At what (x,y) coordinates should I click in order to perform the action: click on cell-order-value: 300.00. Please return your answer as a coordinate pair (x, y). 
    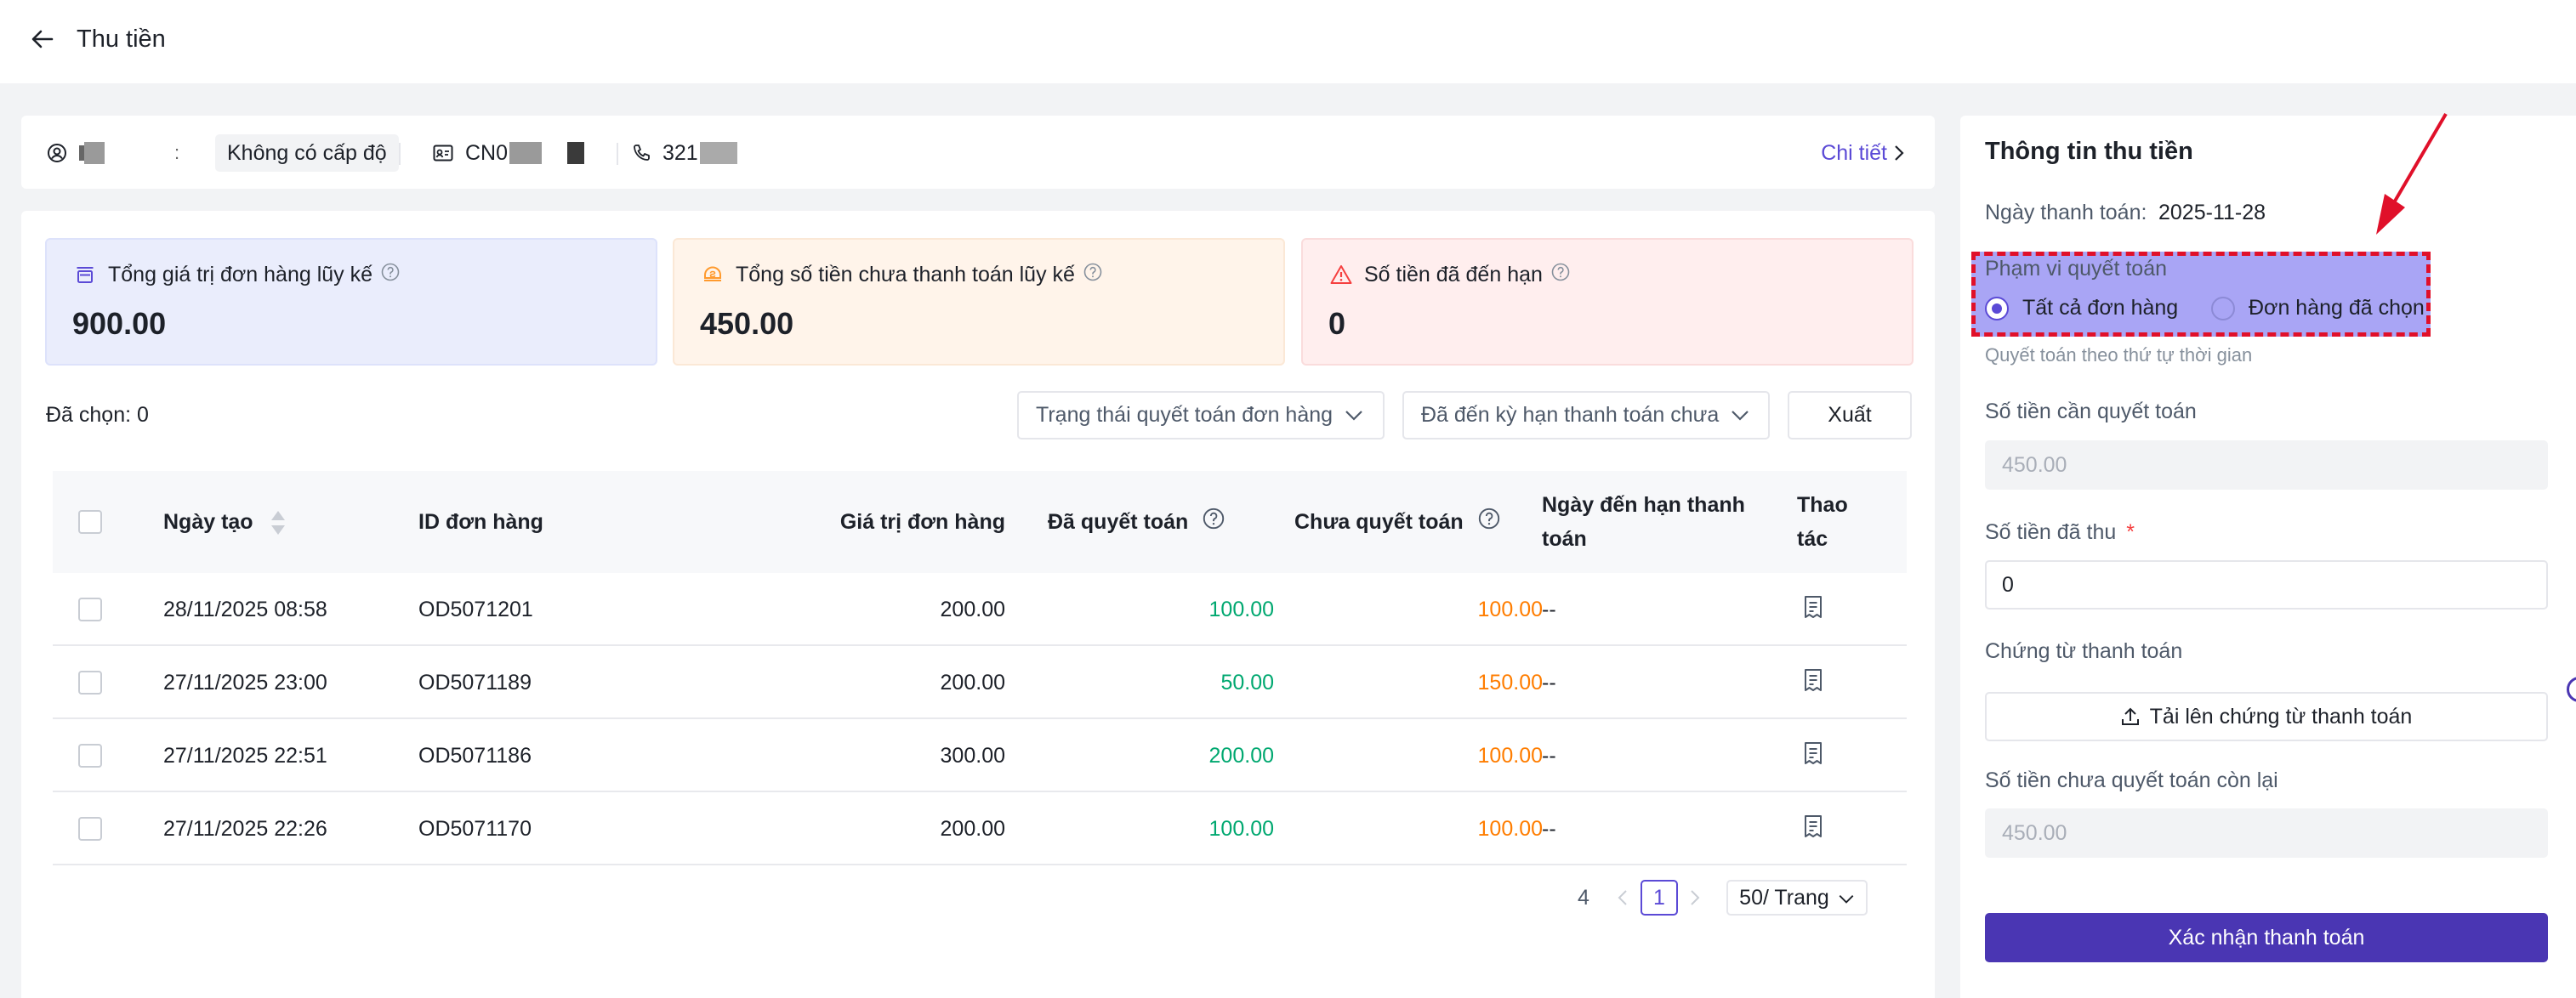
    Looking at the image, I should click on (972, 756).